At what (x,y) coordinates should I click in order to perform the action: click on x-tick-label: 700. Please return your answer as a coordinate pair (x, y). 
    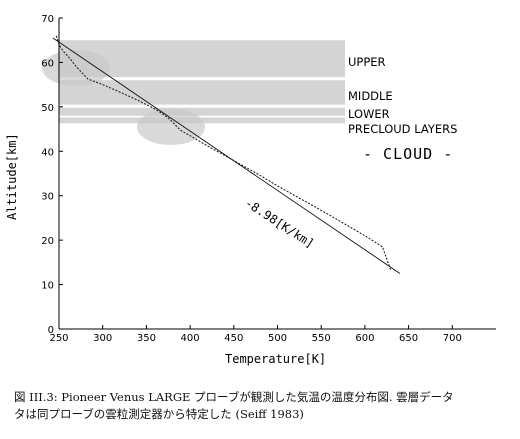
    Looking at the image, I should click on (452, 338).